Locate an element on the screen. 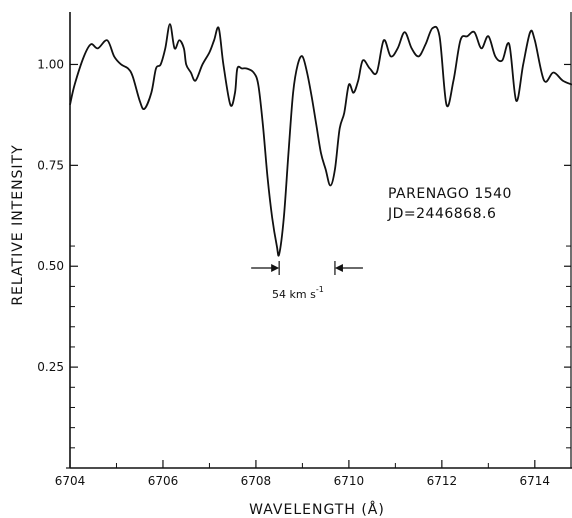 The image size is (572, 518). y-tick-label: 0.75 is located at coordinates (50, 165).